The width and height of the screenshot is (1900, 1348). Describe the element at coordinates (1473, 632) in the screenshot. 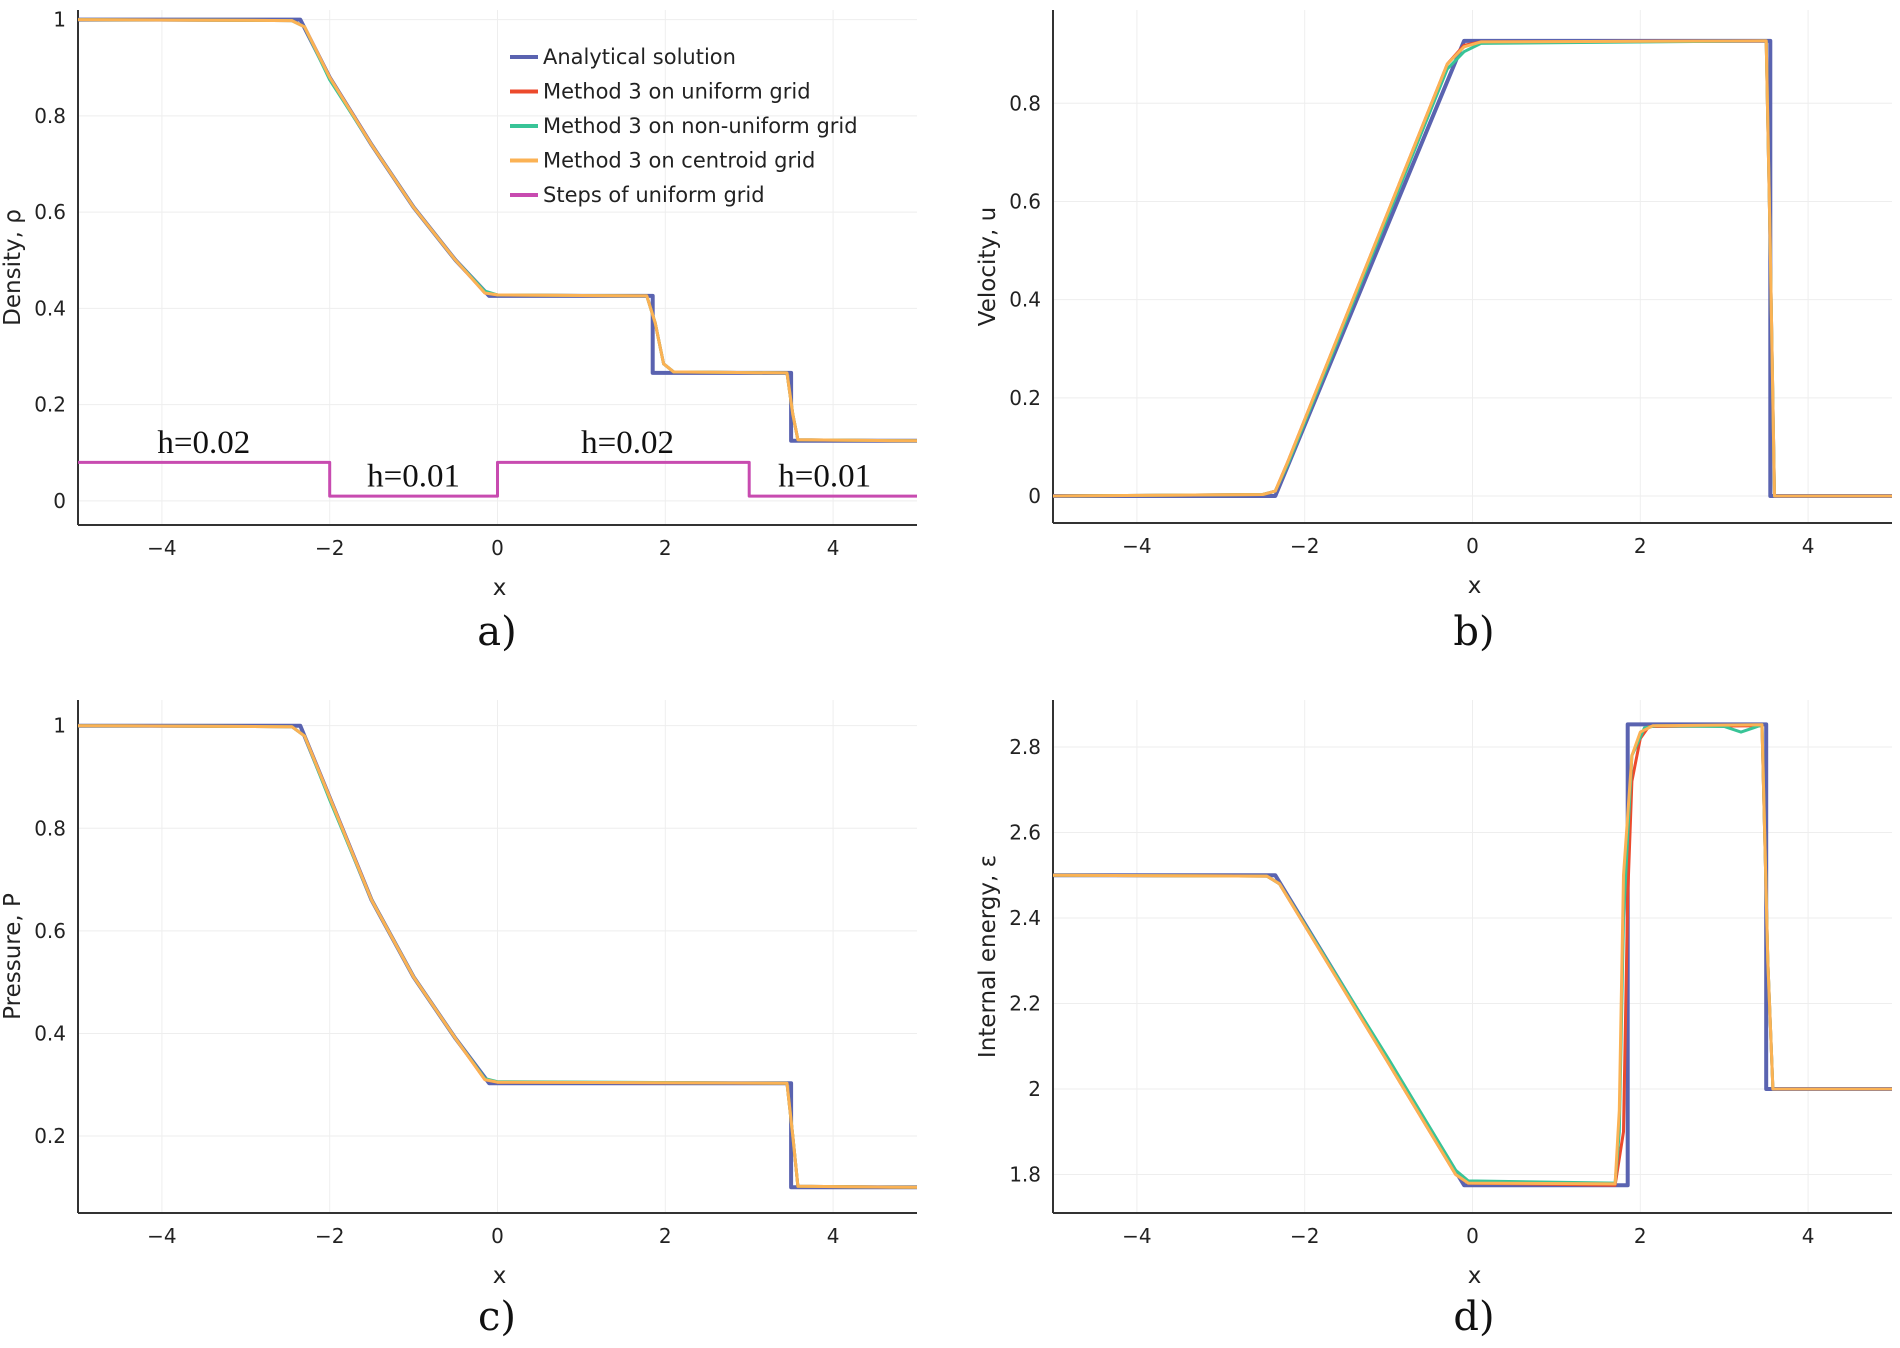

I see `panel-label: b)` at that location.